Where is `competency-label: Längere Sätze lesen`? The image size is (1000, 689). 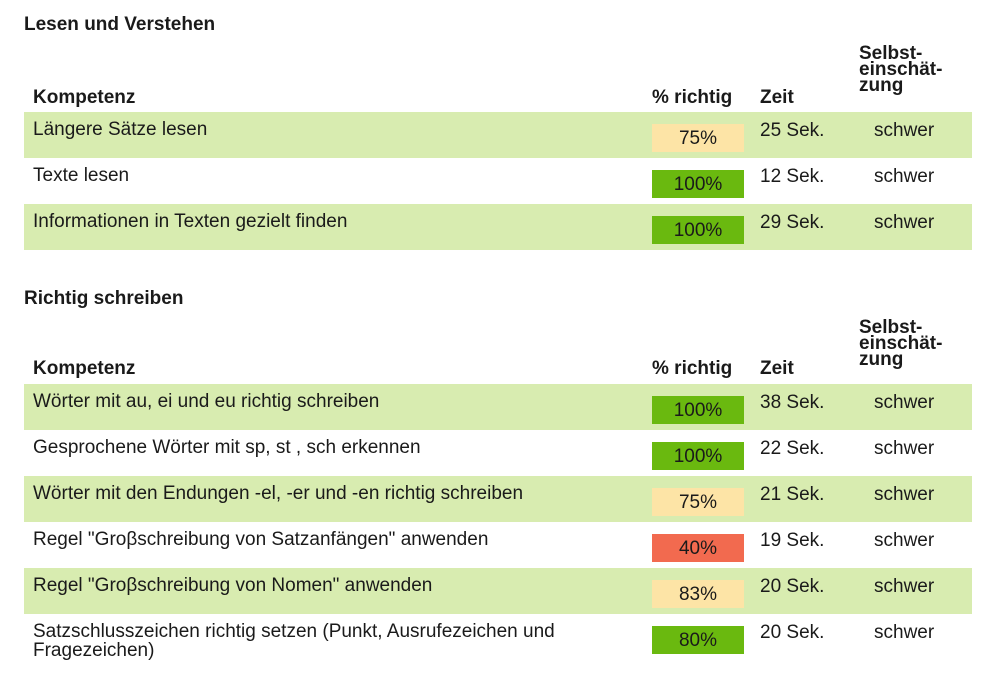
competency-label: Längere Sätze lesen is located at coordinates (120, 129).